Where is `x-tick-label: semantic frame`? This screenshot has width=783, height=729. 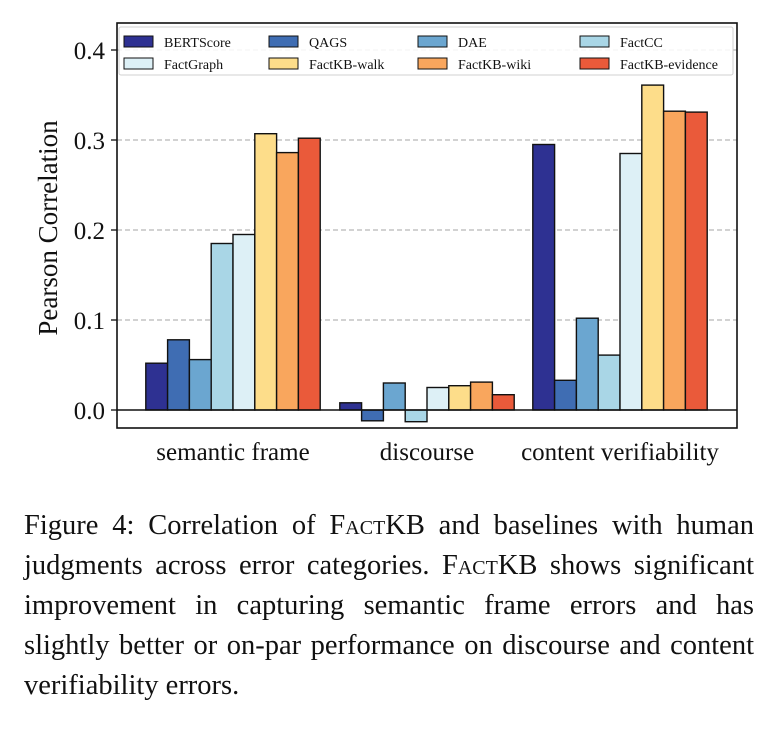 x-tick-label: semantic frame is located at coordinates (232, 452).